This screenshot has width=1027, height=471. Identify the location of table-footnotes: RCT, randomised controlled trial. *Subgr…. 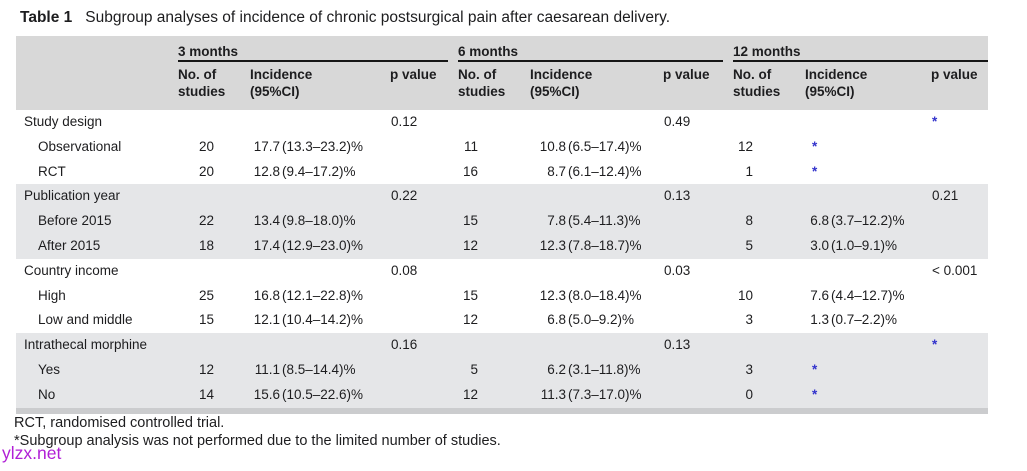
(257, 432).